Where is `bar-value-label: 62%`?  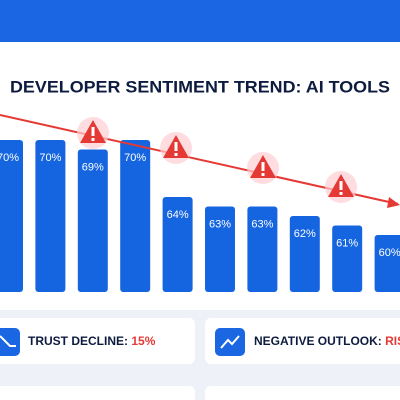 bar-value-label: 62% is located at coordinates (305, 234).